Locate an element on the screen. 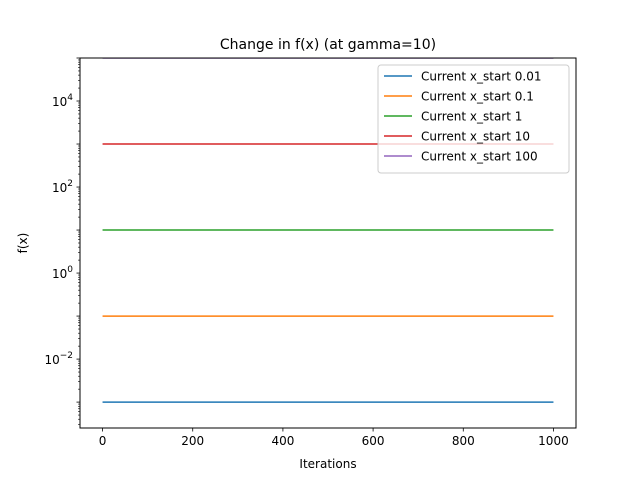 The height and width of the screenshot is (480, 640). y-tick-label: 10⁴ is located at coordinates (62, 101).